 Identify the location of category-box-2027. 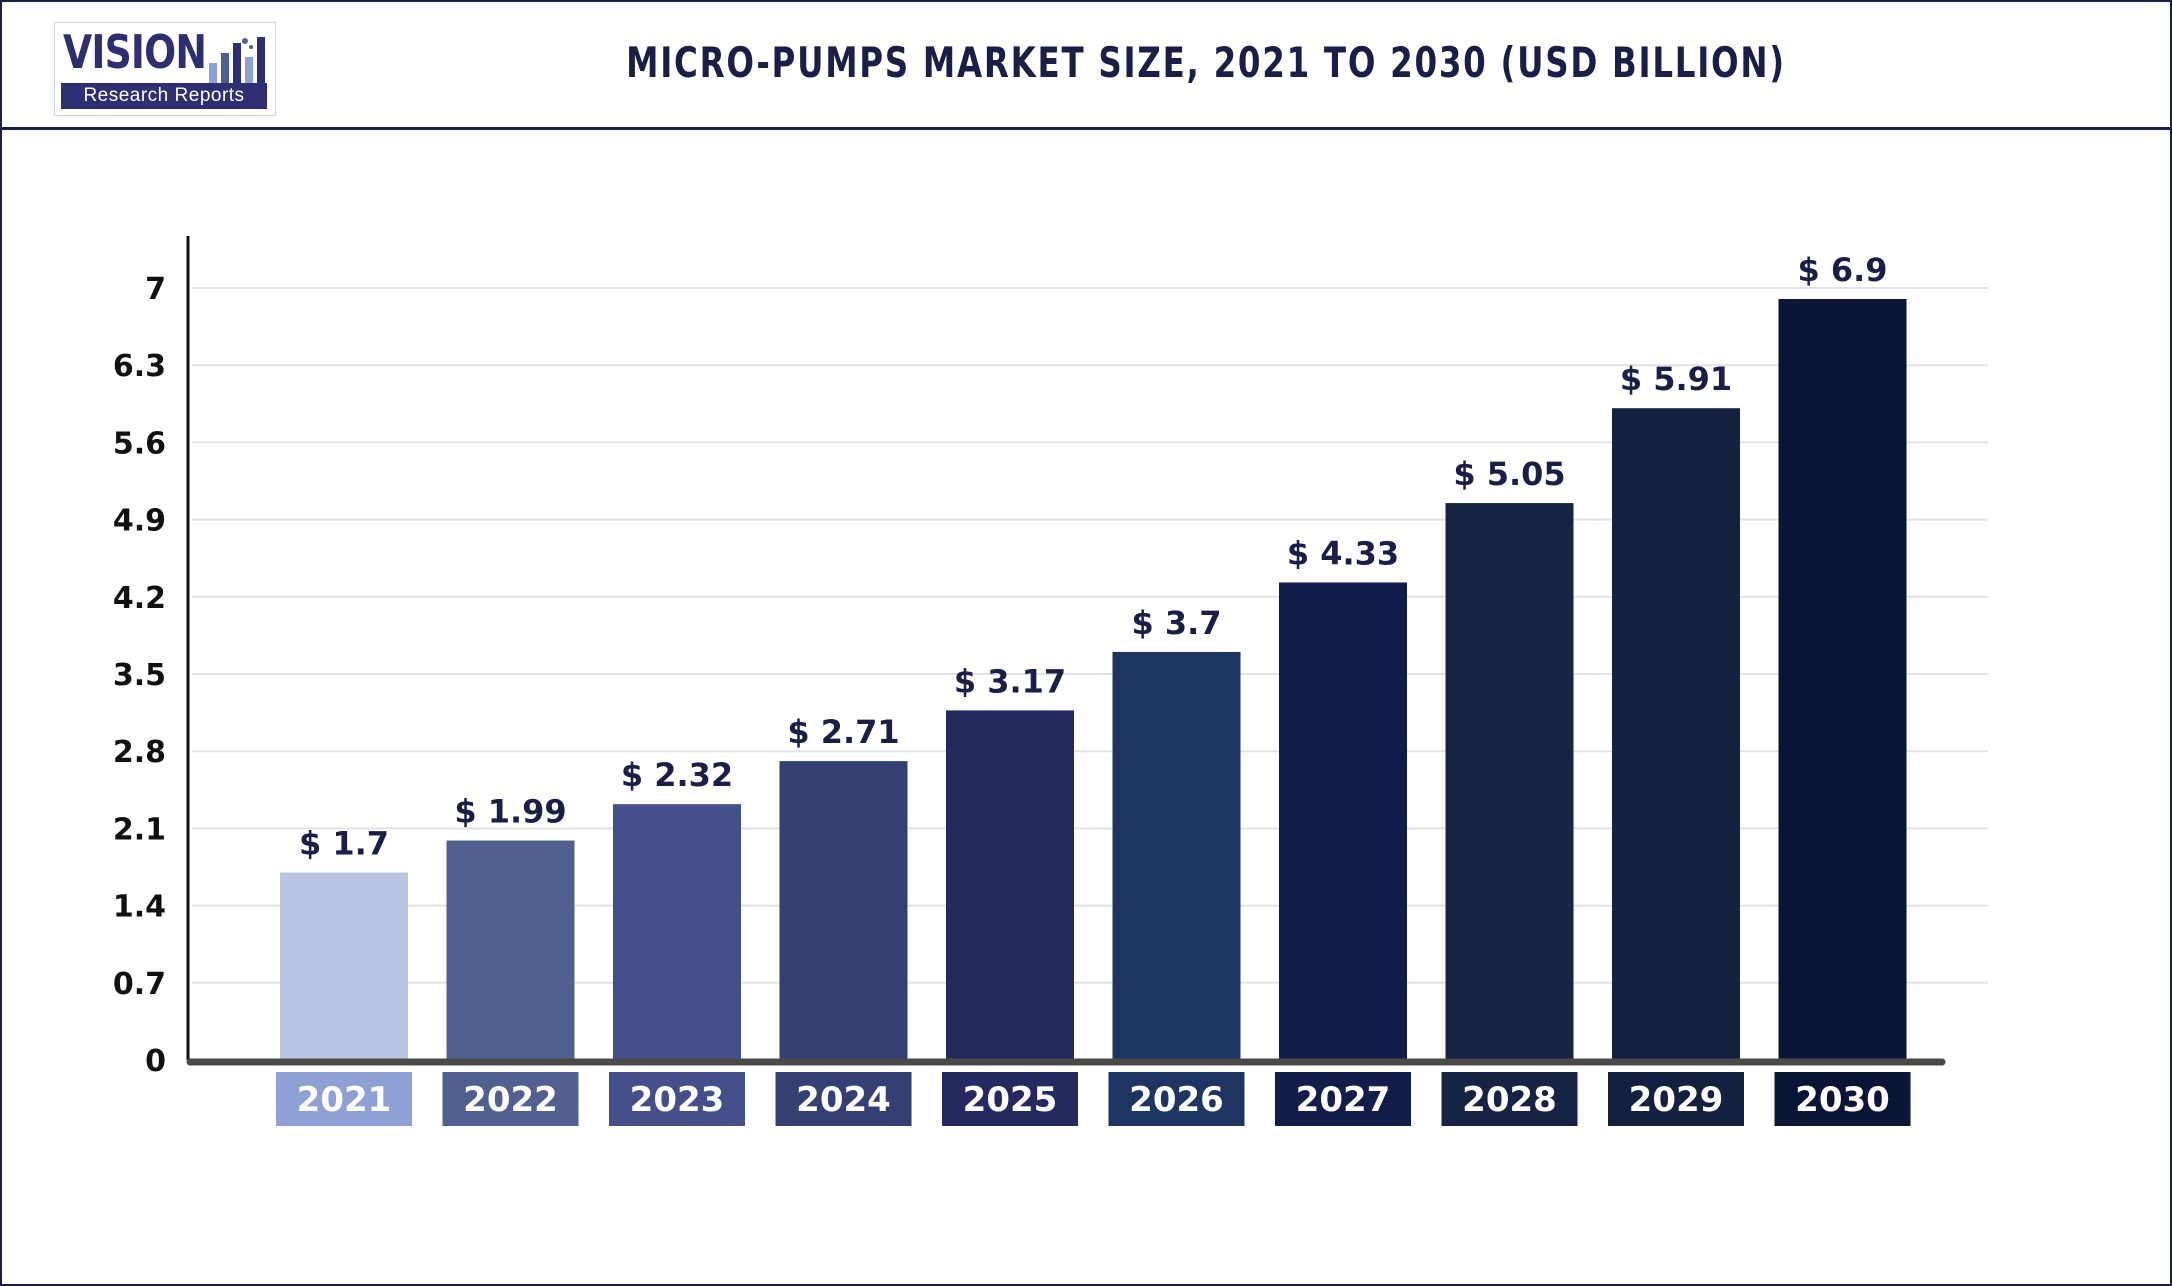
(1343, 1099).